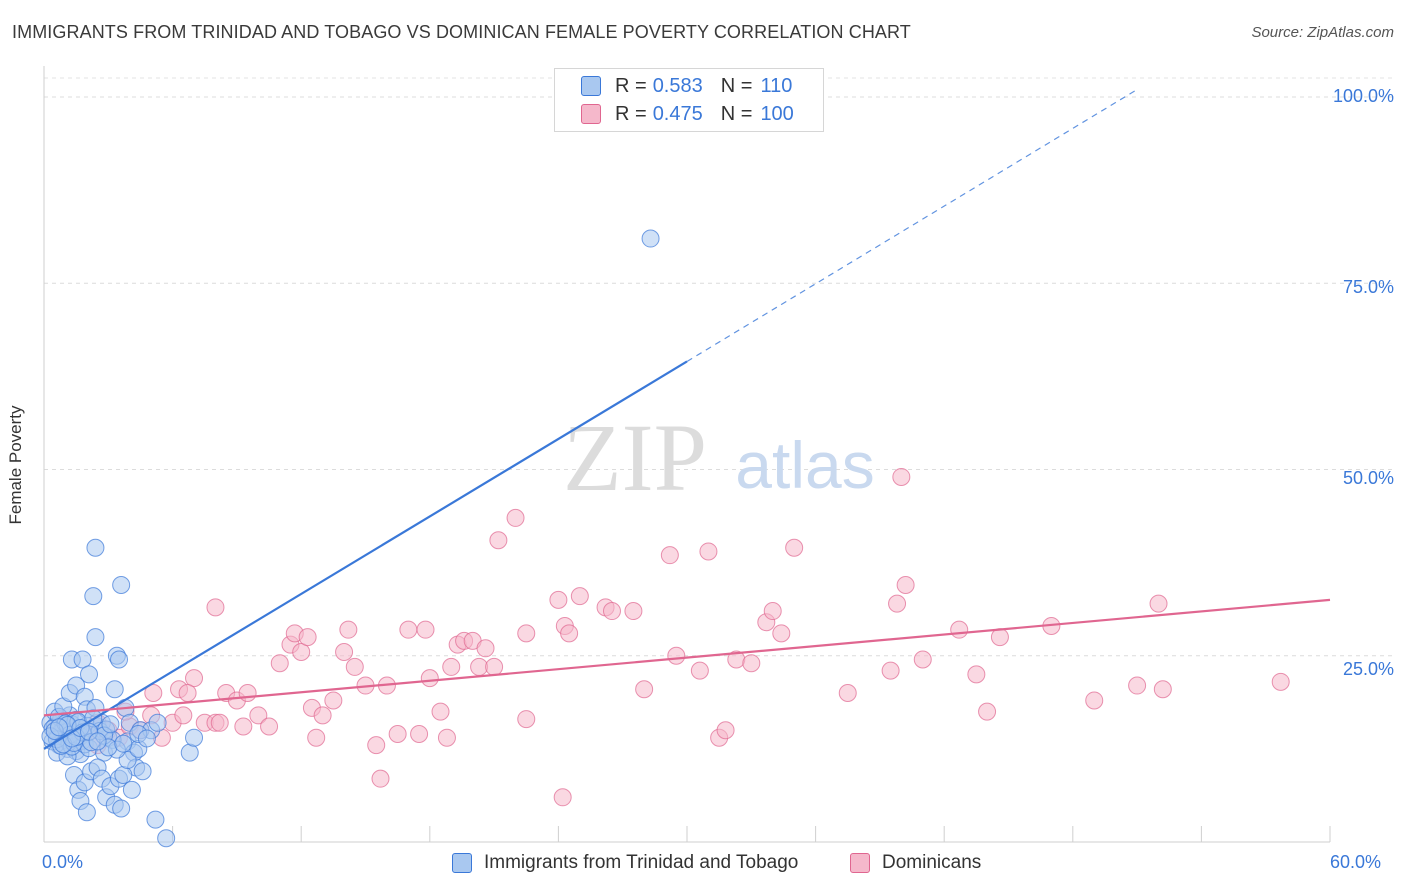 Image resolution: width=1406 pixels, height=892 pixels. I want to click on source-label: Source: ZipAtlas.com, so click(1322, 32).